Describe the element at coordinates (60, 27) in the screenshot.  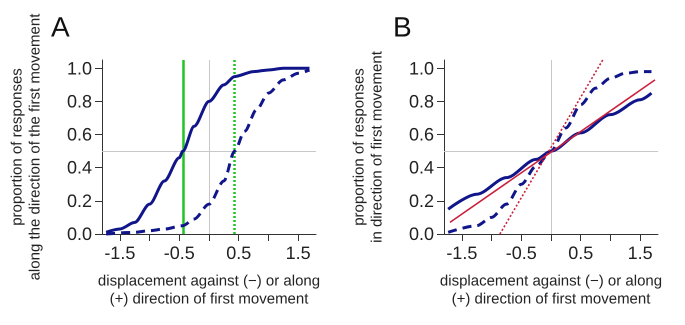
I see `chart-title: A` at that location.